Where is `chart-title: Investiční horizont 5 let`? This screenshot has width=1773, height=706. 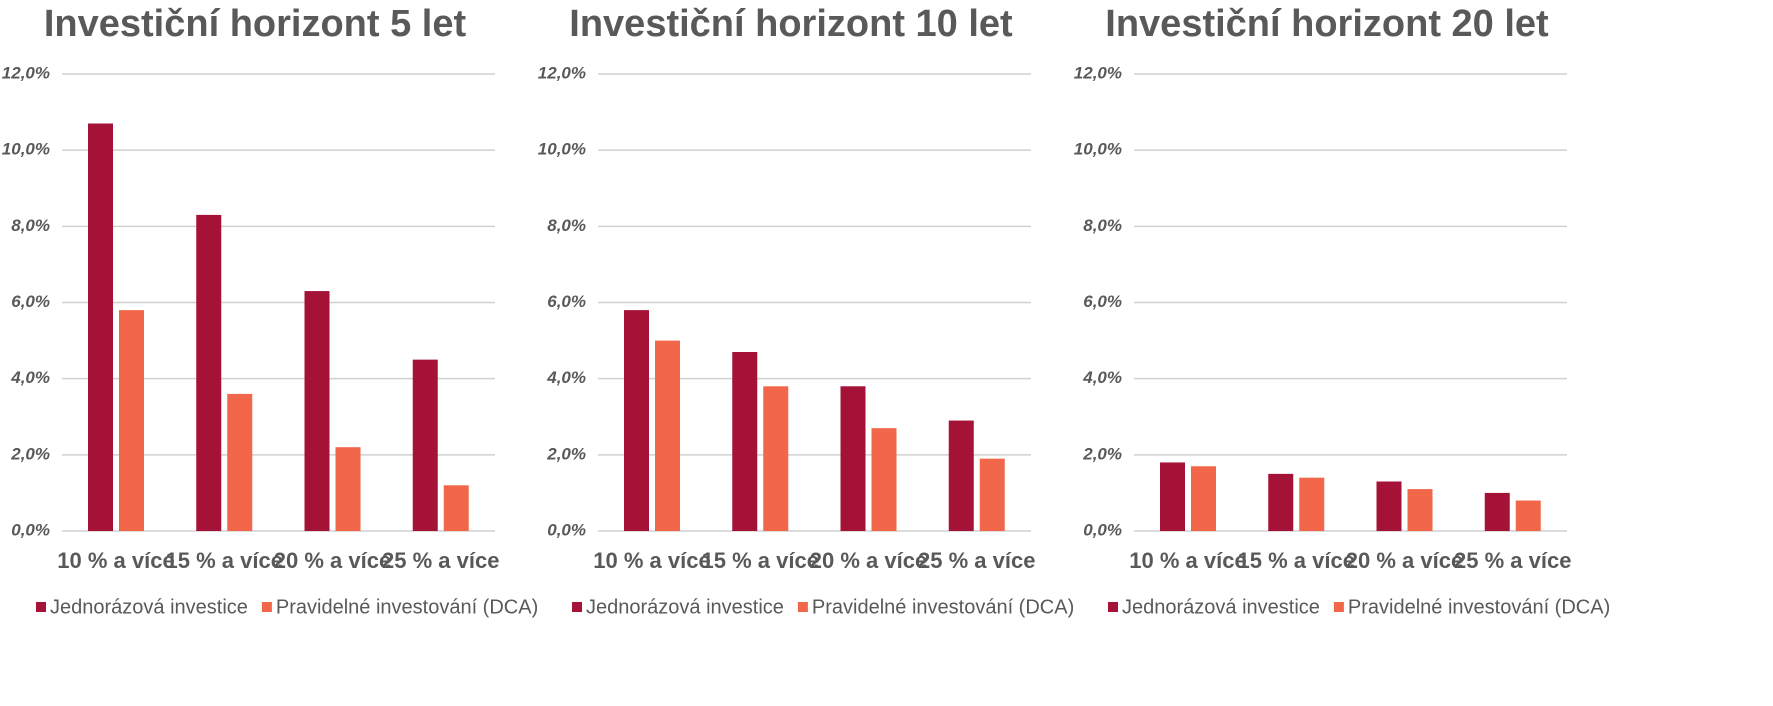
chart-title: Investiční horizont 5 let is located at coordinates (255, 24).